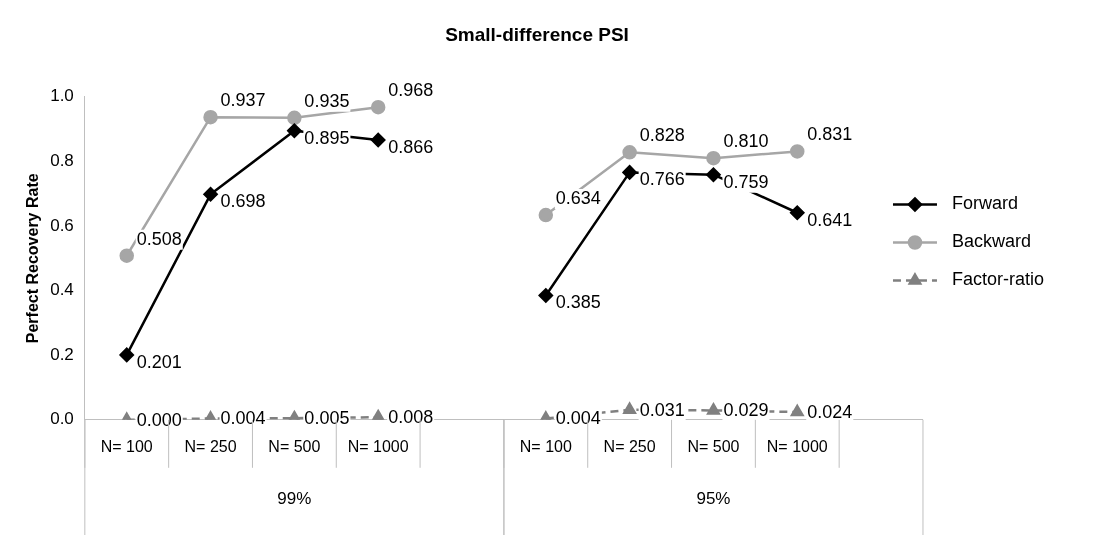 The height and width of the screenshot is (535, 1094). I want to click on text: 99%, so click(294, 499).